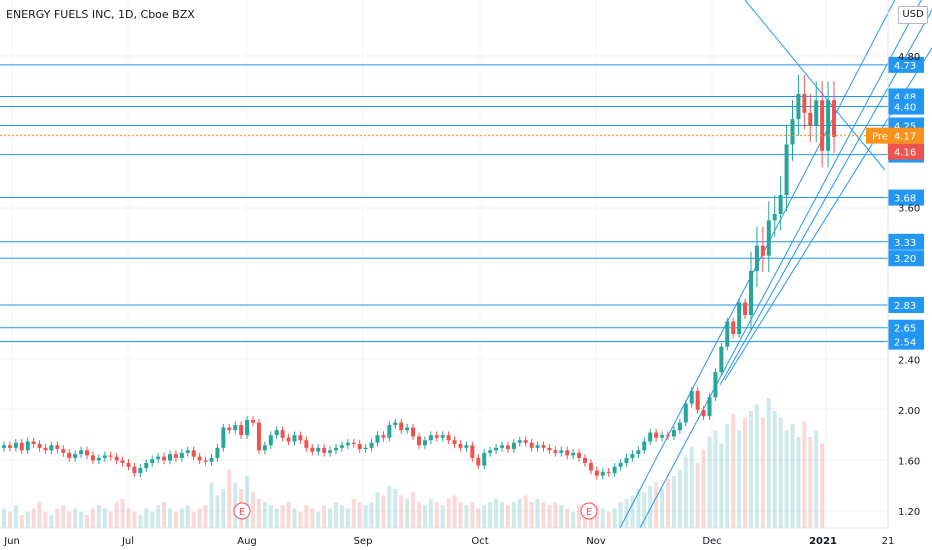 The height and width of the screenshot is (550, 932). What do you see at coordinates (905, 343) in the screenshot?
I see `level-tag-label: 2.54` at bounding box center [905, 343].